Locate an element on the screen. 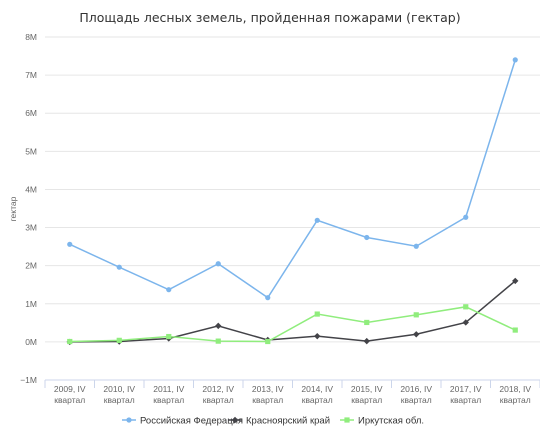 The width and height of the screenshot is (540, 436). legend-label: Российская Федерация is located at coordinates (191, 421).